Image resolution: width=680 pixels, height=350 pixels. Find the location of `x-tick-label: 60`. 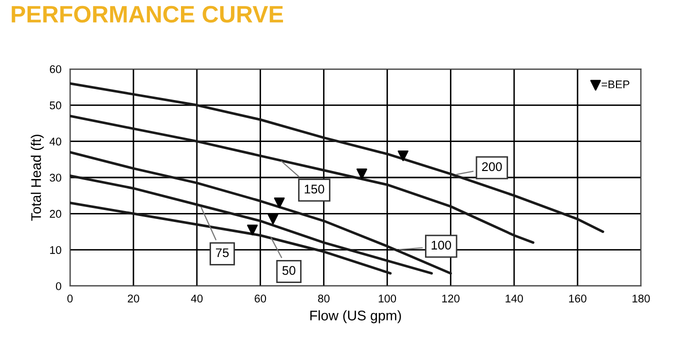

x-tick-label: 60 is located at coordinates (260, 298).